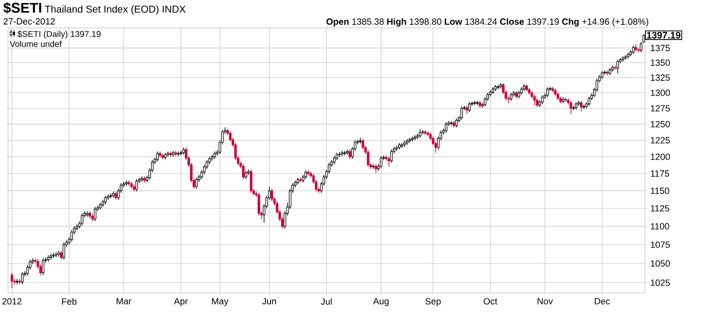 The height and width of the screenshot is (320, 707). Describe the element at coordinates (491, 301) in the screenshot. I see `x-tick-label: Oct` at that location.